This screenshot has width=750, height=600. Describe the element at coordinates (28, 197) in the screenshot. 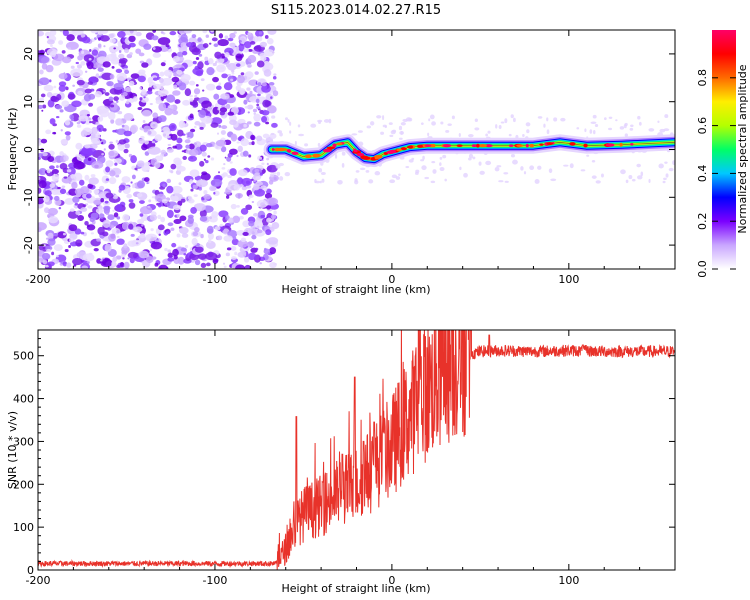

I see `spectrogram-ytick-label: -10` at that location.